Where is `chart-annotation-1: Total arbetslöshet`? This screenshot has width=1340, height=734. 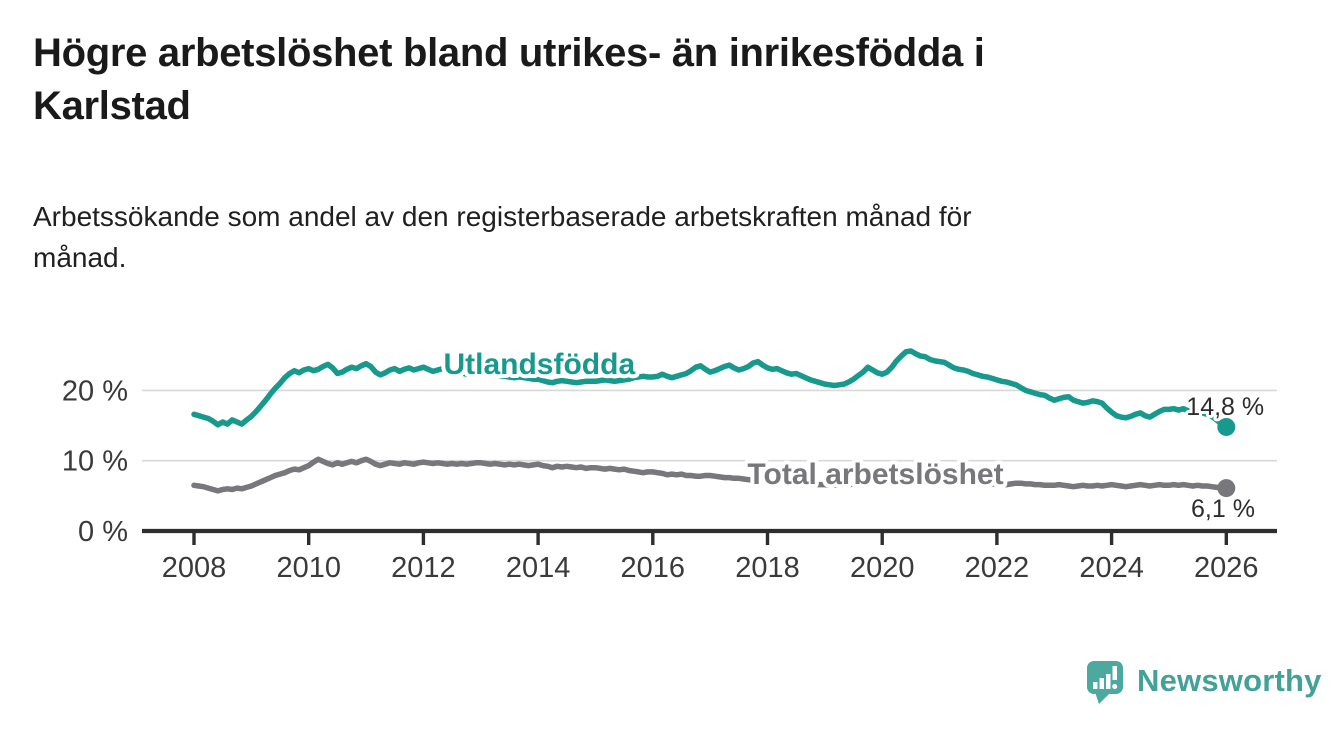 chart-annotation-1: Total arbetslöshet is located at coordinates (875, 474).